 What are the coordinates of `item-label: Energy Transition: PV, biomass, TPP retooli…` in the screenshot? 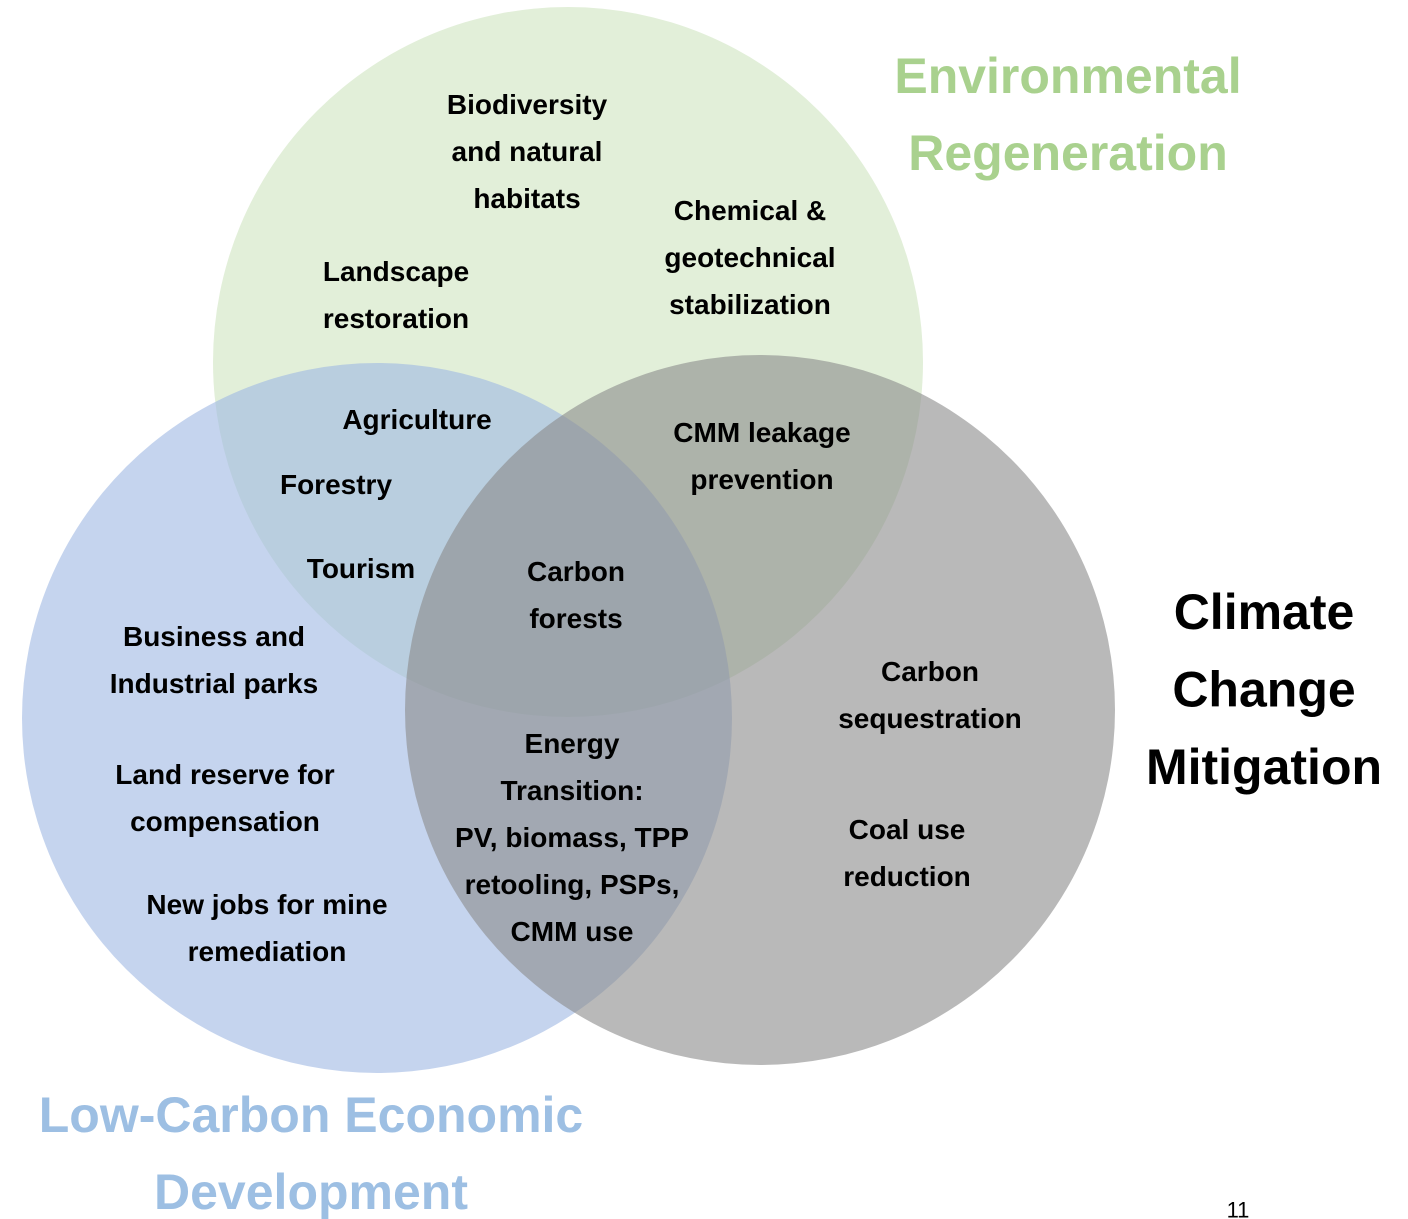 It's located at (572, 837).